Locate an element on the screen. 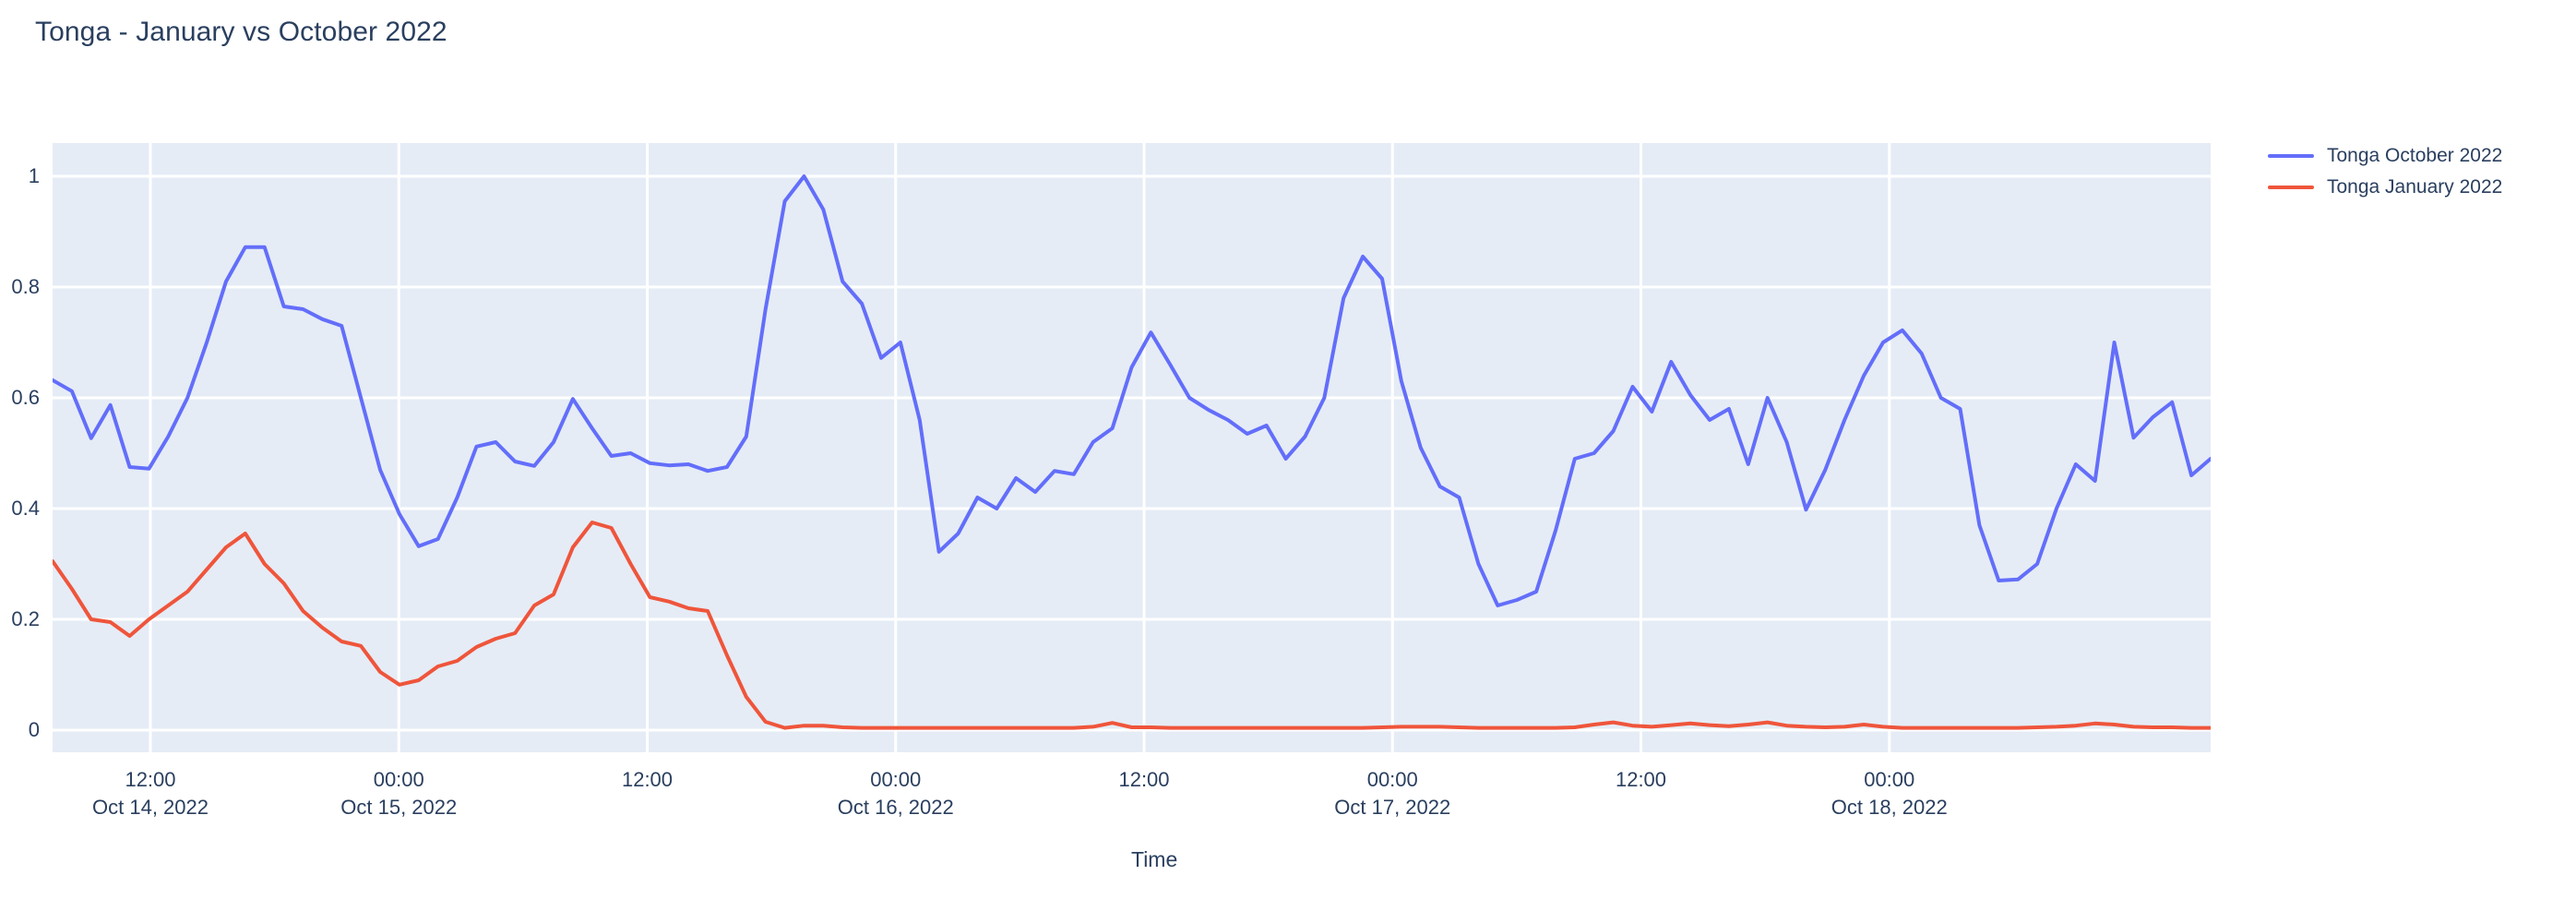 The height and width of the screenshot is (899, 2576). legend-item: Tonga January 2022 is located at coordinates (2420, 187).